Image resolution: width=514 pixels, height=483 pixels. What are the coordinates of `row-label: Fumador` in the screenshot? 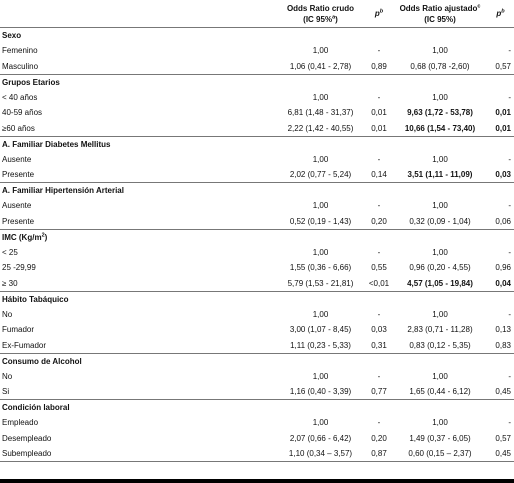 It's located at (18, 330).